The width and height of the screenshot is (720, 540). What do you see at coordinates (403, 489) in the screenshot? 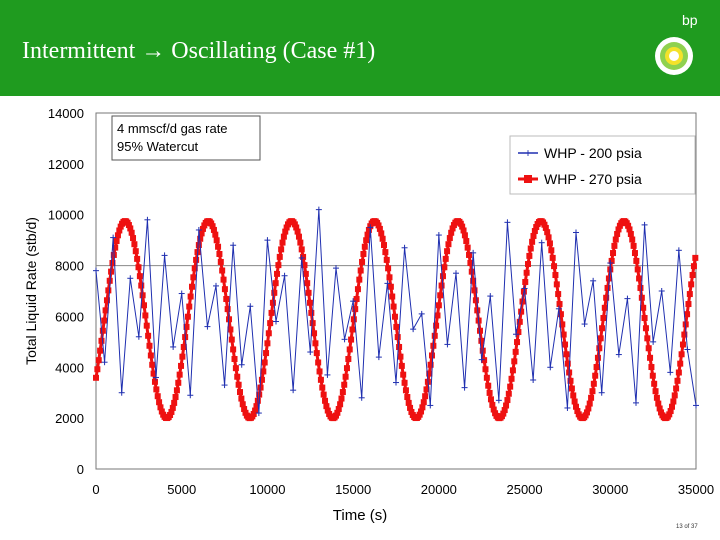
I see `x-axis-ticks: 0 5000 10000 15000 20000 25000 30000 35000` at bounding box center [403, 489].